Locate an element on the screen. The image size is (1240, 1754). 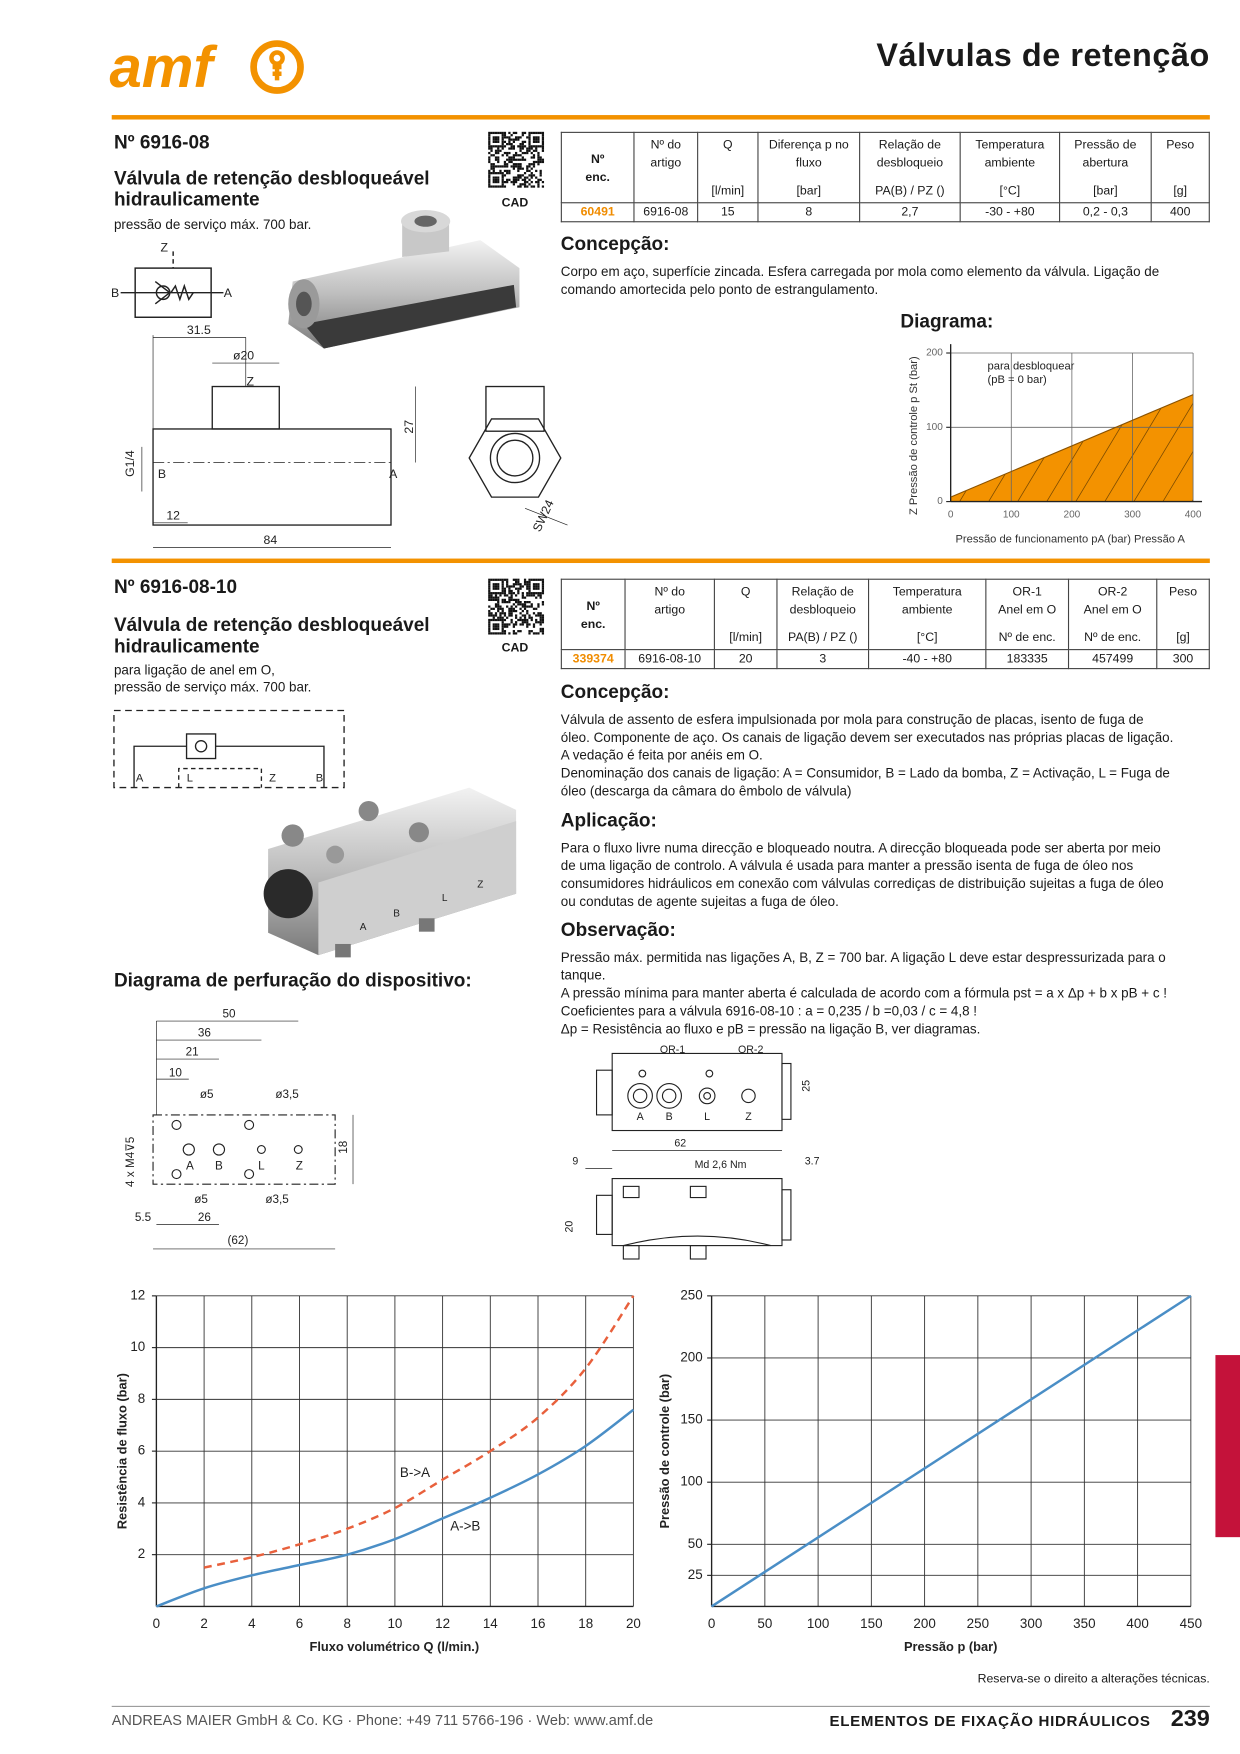
product-number: Nº 6916-08 is located at coordinates (161, 142).